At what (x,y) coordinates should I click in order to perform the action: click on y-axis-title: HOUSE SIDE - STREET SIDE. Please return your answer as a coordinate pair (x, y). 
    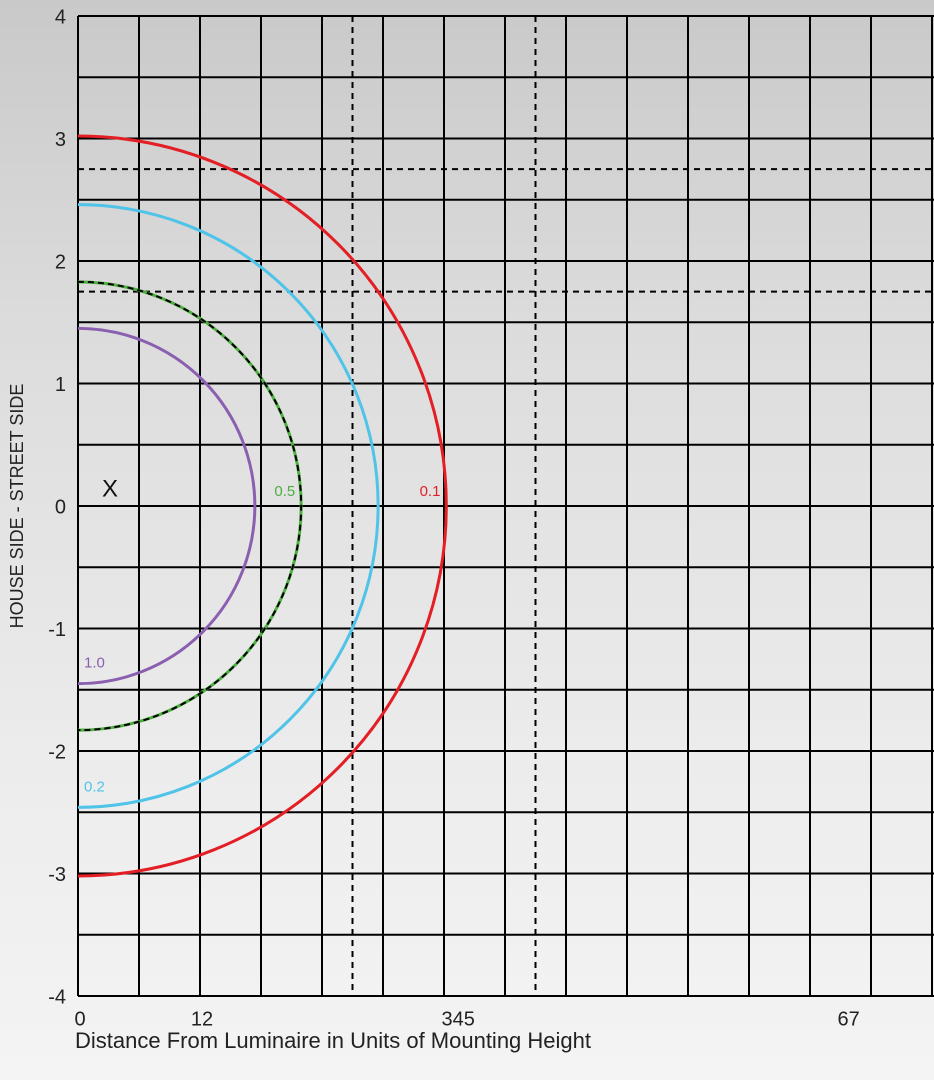
    Looking at the image, I should click on (17, 506).